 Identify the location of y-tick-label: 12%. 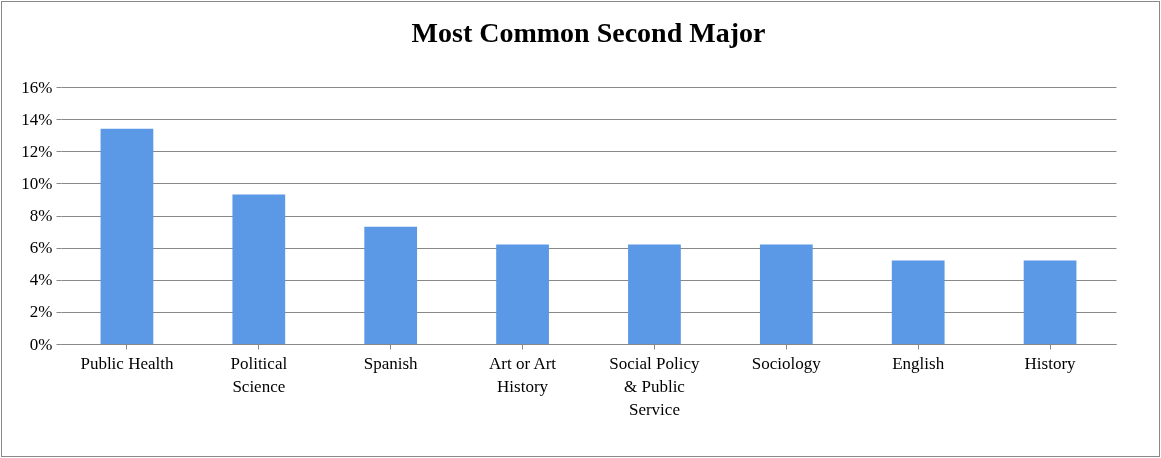
(37, 151).